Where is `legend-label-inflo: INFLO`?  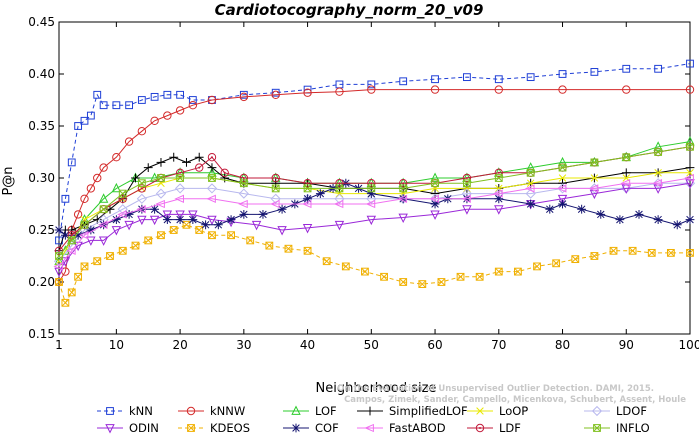
legend-label-inflo: INFLO is located at coordinates (633, 427).